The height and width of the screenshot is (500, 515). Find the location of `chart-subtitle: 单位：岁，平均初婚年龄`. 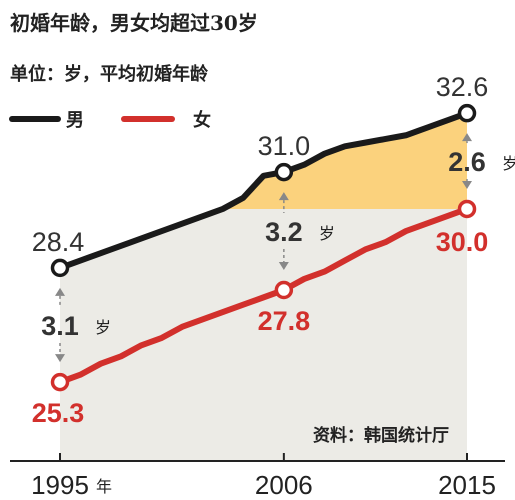

chart-subtitle: 单位：岁，平均初婚年龄 is located at coordinates (109, 74).